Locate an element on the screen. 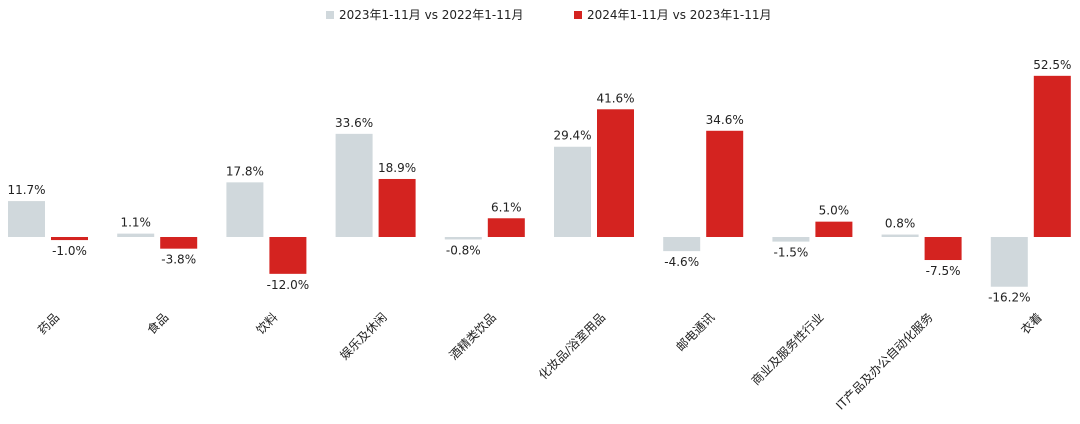 The width and height of the screenshot is (1080, 424). legend-swatch-2023 is located at coordinates (330, 14).